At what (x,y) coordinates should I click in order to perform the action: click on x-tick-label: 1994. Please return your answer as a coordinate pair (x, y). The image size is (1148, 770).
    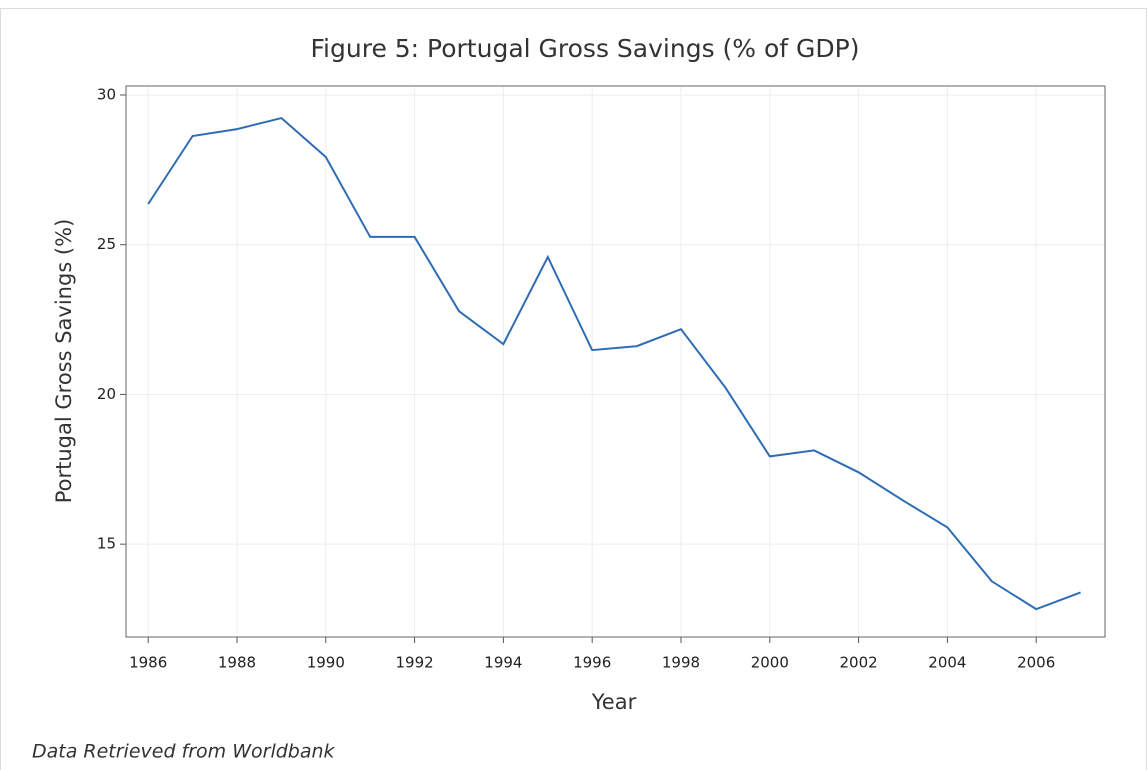
    Looking at the image, I should click on (503, 663).